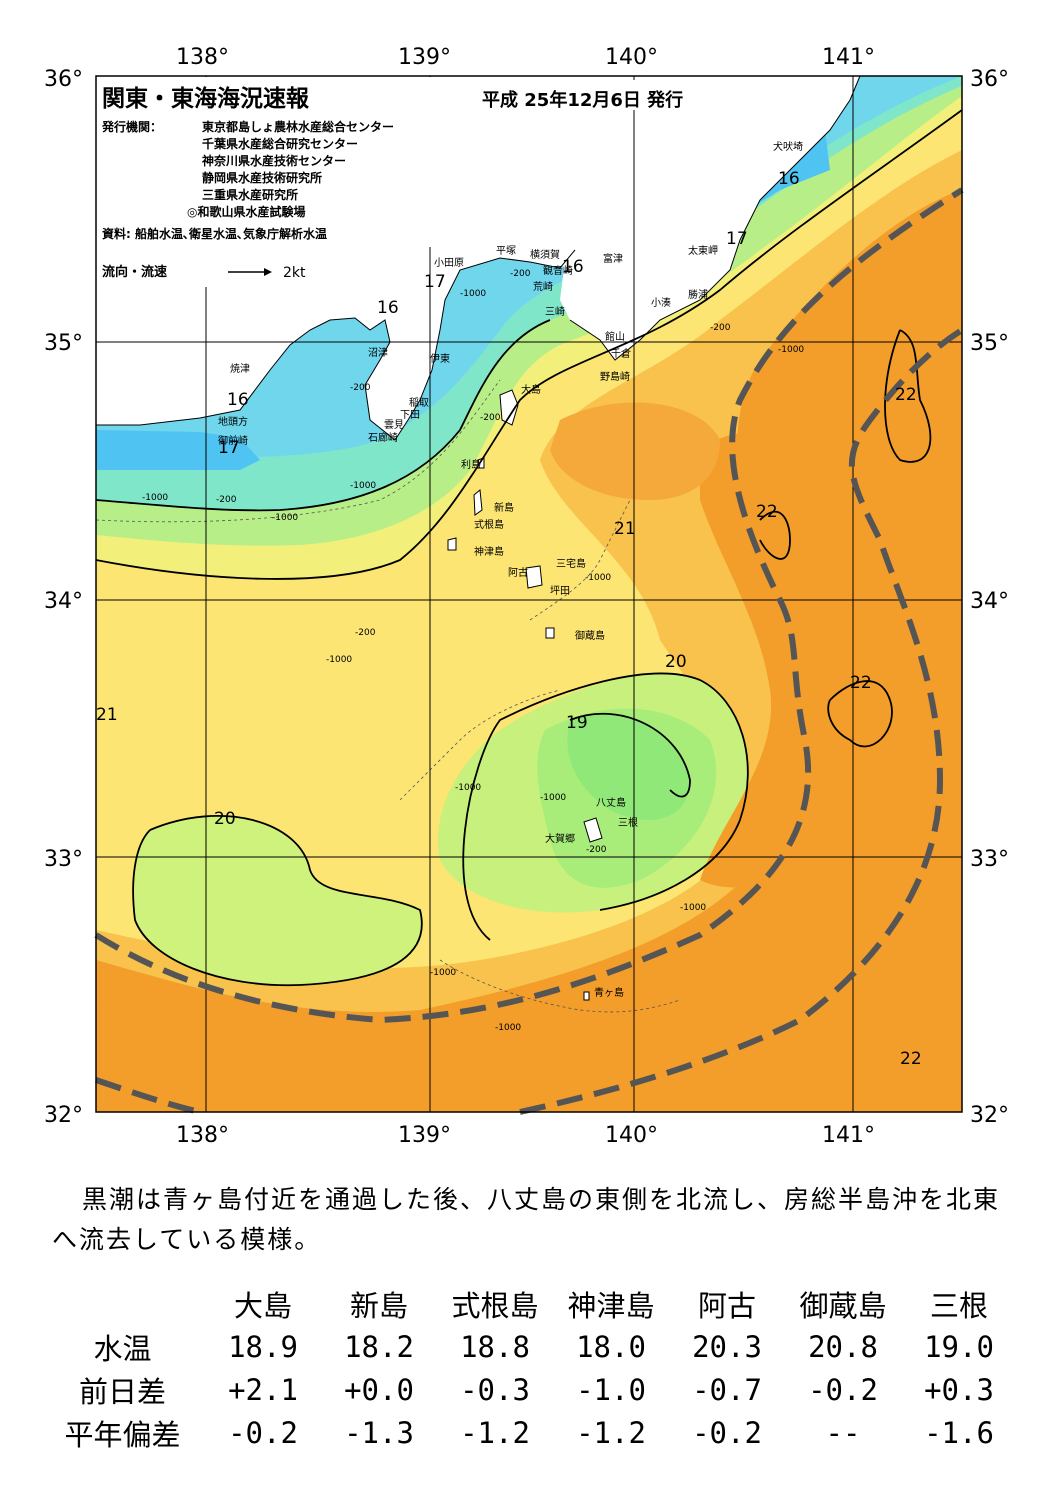 This screenshot has width=1064, height=1503. What do you see at coordinates (262, 1305) in the screenshot?
I see `station-header: 大島` at bounding box center [262, 1305].